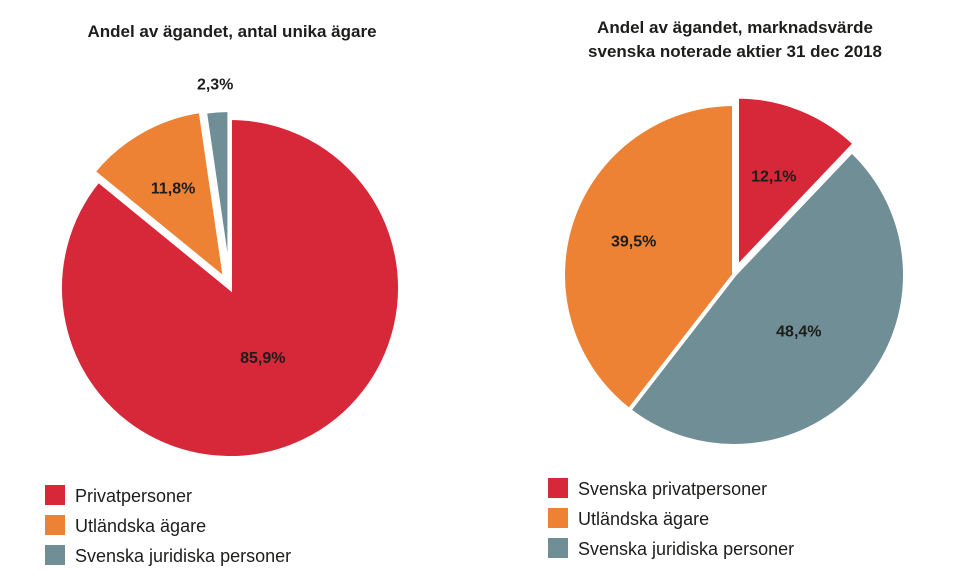 The height and width of the screenshot is (576, 967). I want to click on slice-value-label: 2,3%, so click(215, 84).